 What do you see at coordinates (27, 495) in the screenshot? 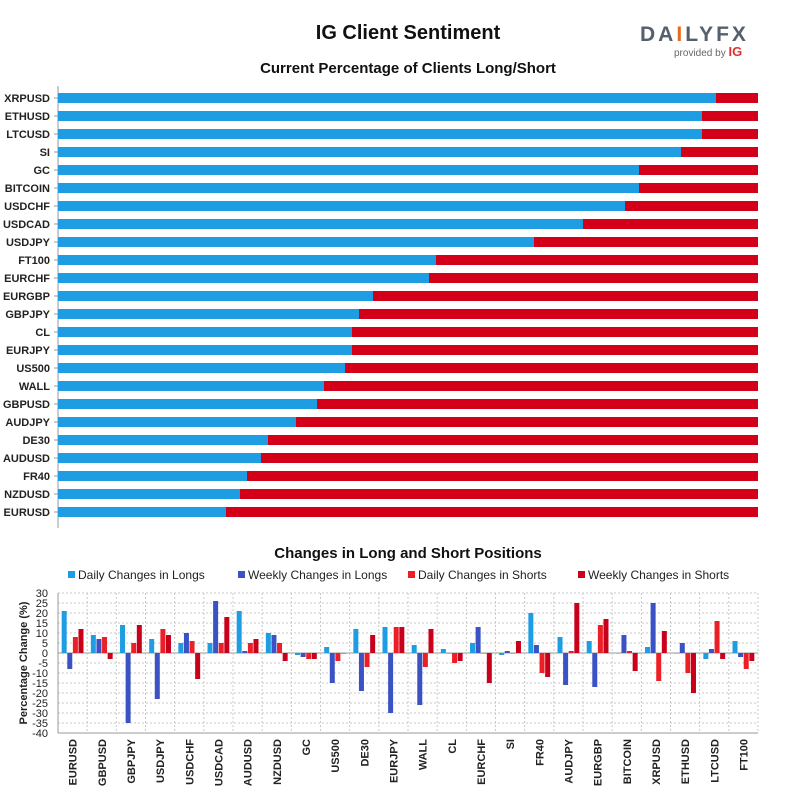
I see `sentiment-category-label: NZDUSD` at bounding box center [27, 495].